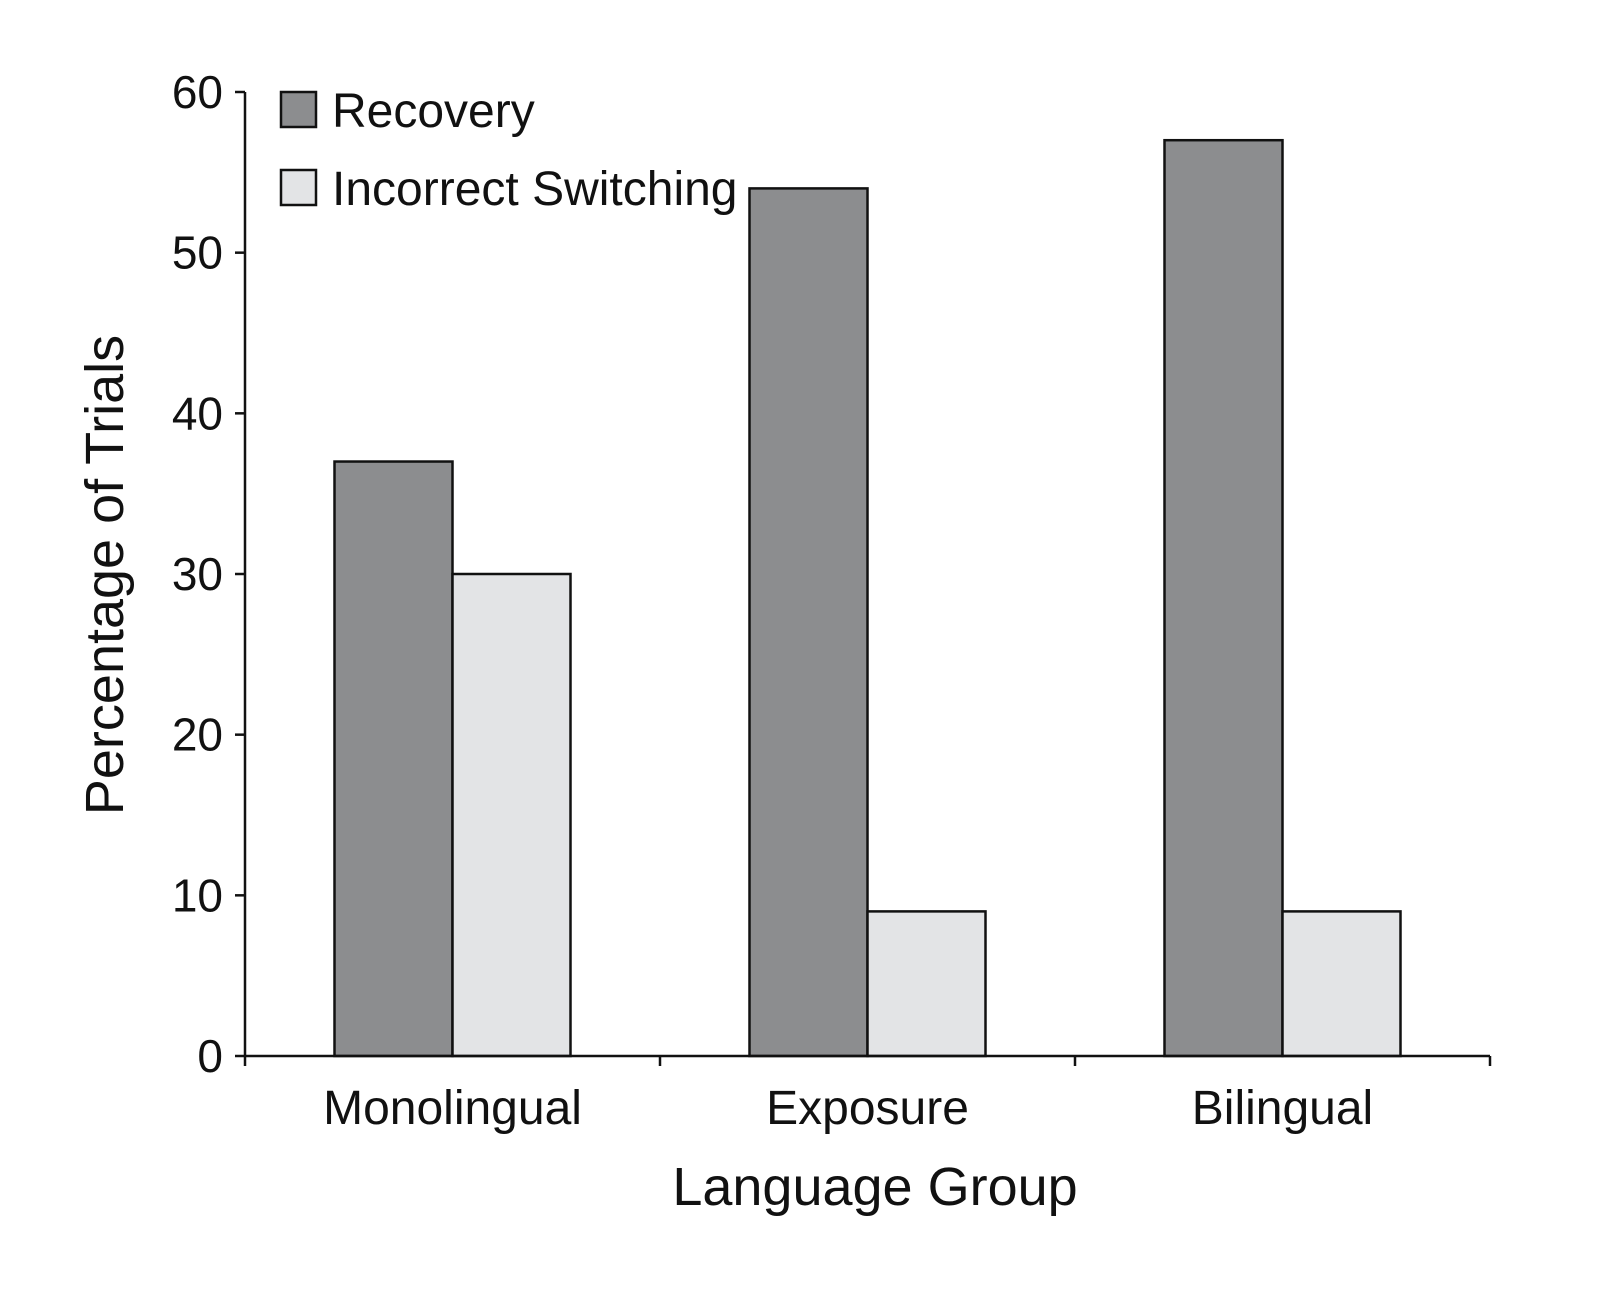  I want to click on y-tick-label: 50, so click(197, 253).